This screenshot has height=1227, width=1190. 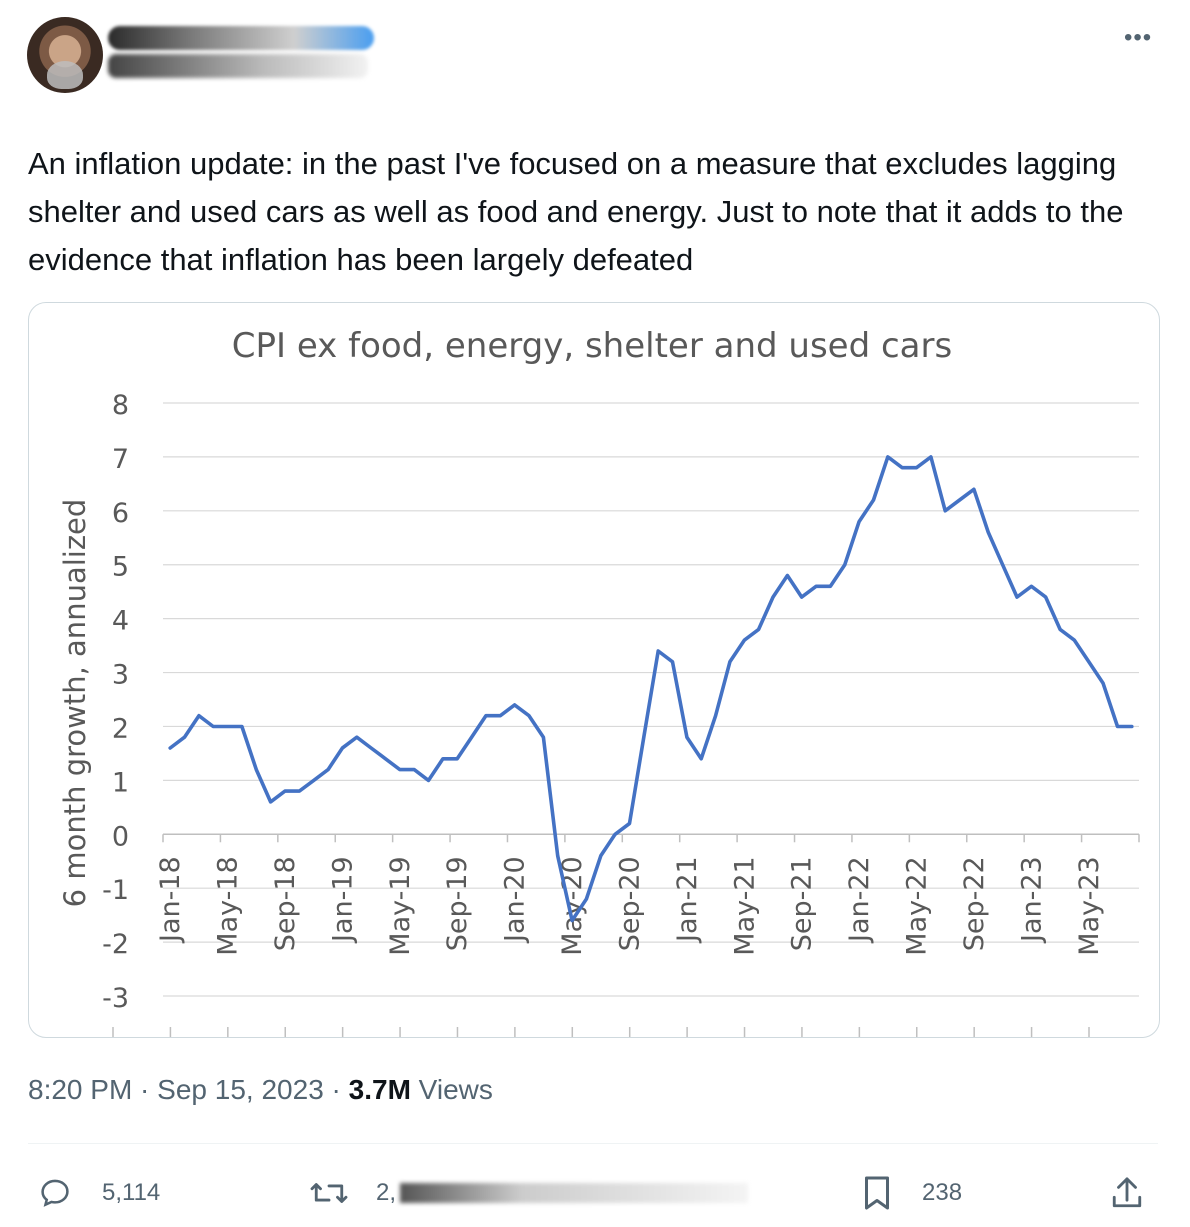 What do you see at coordinates (115, 702) in the screenshot?
I see `y-tick-labels: 8 7 6 5 4 3 2 1 0 -1 -2 -3` at bounding box center [115, 702].